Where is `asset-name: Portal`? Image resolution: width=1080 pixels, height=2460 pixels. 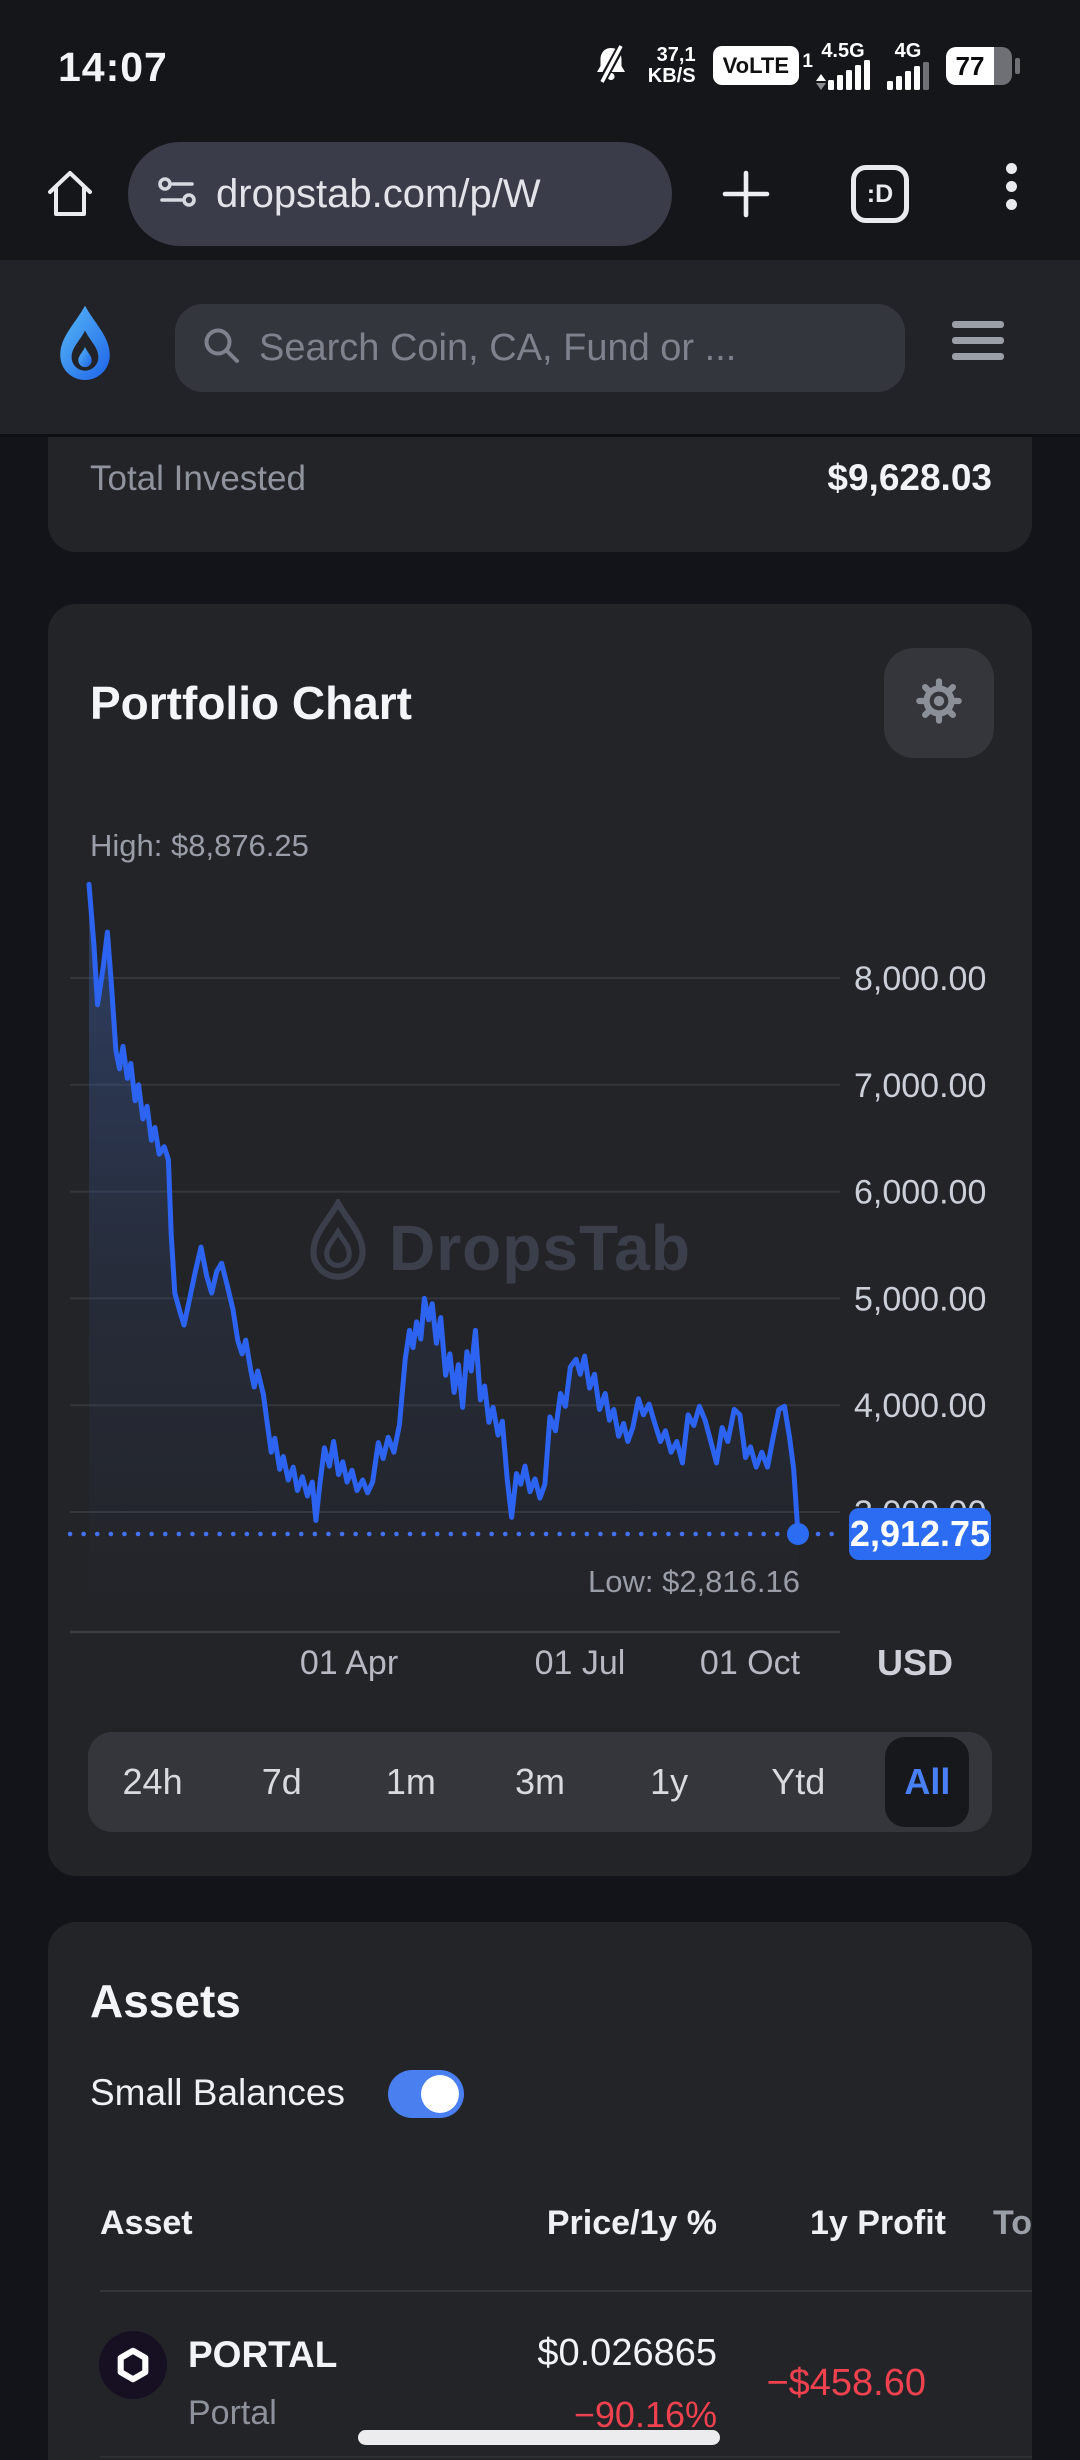
asset-name: Portal is located at coordinates (232, 2413).